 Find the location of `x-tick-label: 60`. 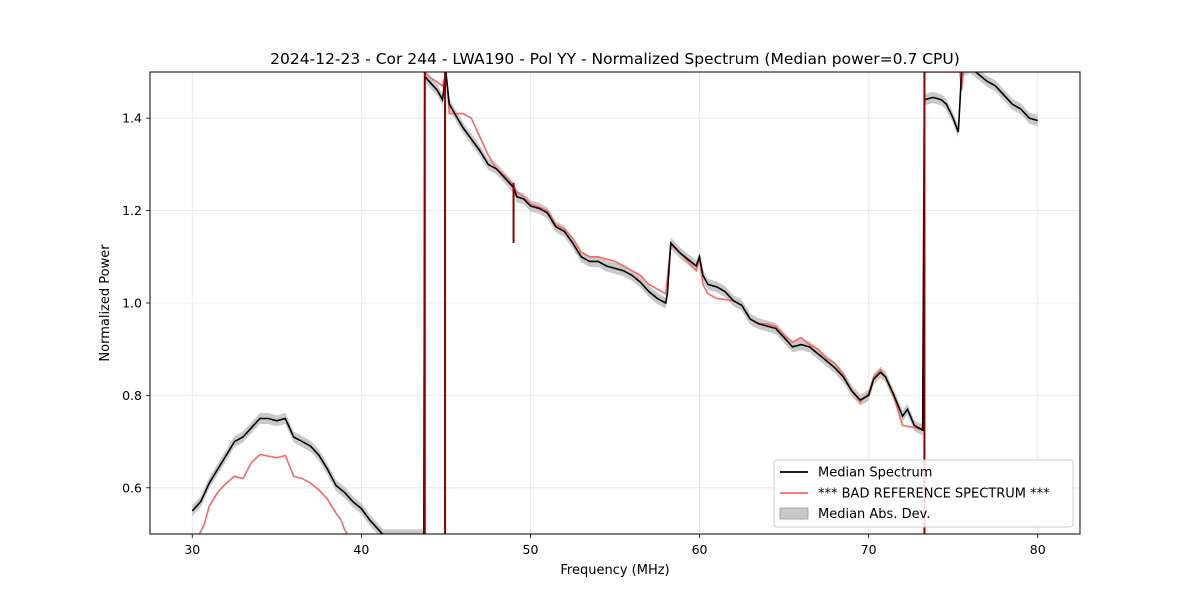

x-tick-label: 60 is located at coordinates (700, 549).